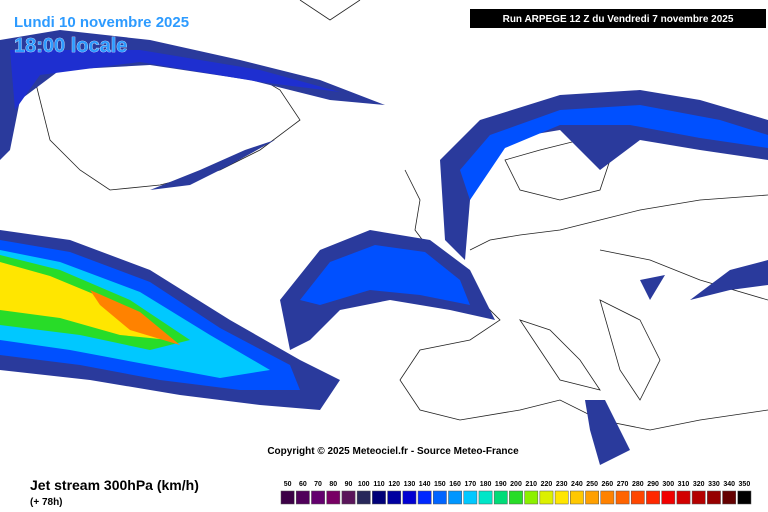 Image resolution: width=768 pixels, height=512 pixels. Describe the element at coordinates (623, 484) in the screenshot. I see `scale-label: 270` at that location.